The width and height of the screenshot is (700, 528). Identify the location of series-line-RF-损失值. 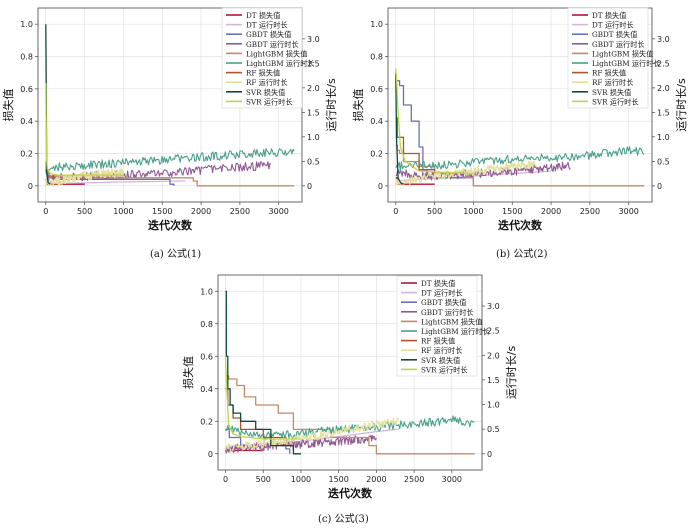
(415, 145).